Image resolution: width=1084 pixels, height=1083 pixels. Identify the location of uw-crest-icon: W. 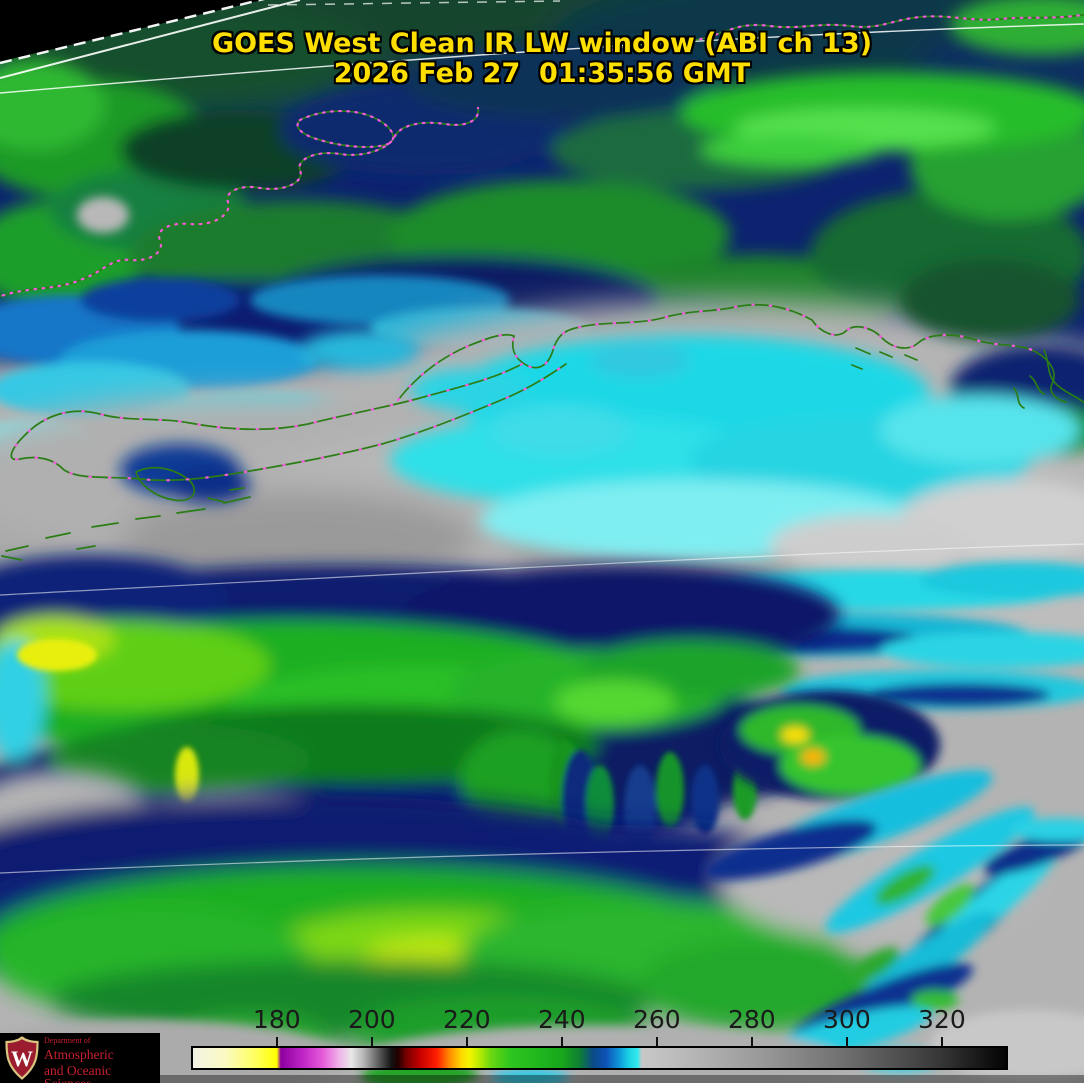
(22, 1058).